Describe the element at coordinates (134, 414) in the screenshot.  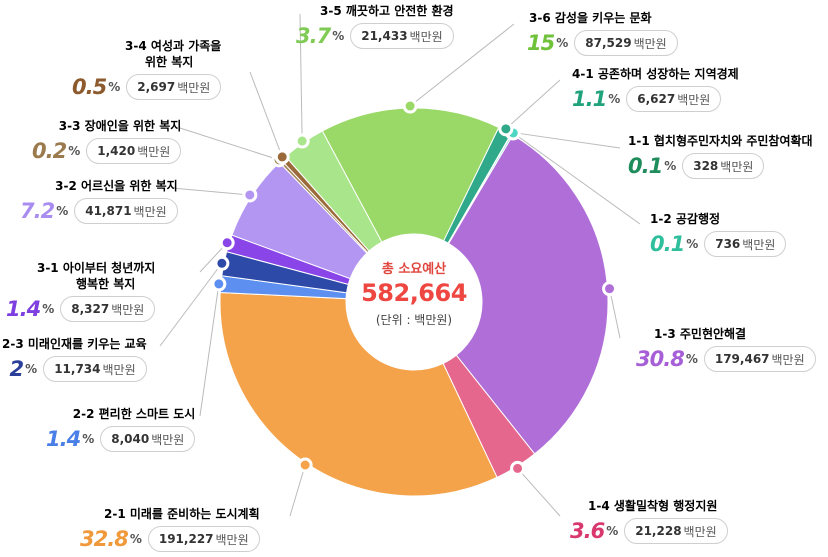
I see `label-title: 2-2 편리한 스마트 도시` at that location.